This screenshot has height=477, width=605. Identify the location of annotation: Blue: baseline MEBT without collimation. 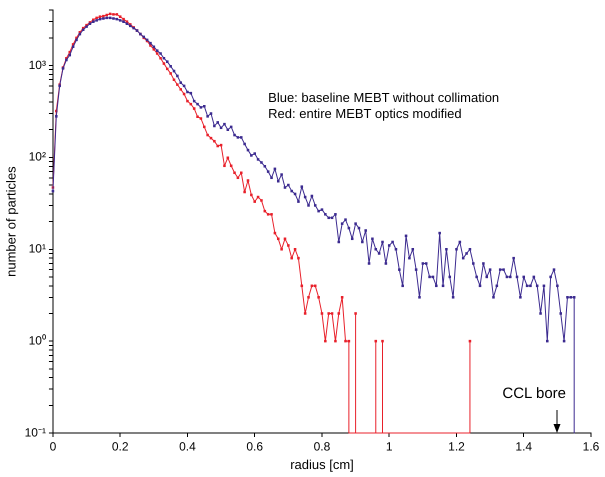
(384, 98).